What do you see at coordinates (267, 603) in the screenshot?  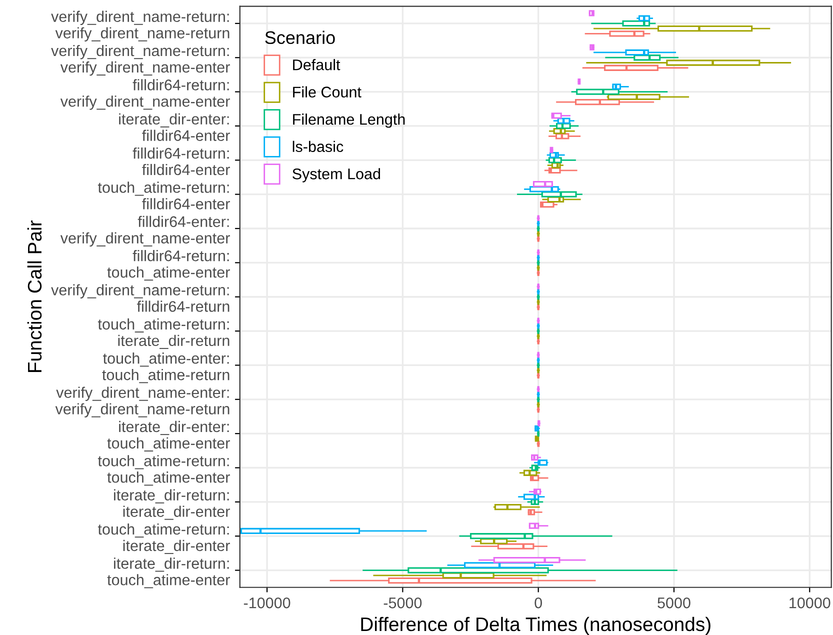 I see `x-tick-label: -10000` at bounding box center [267, 603].